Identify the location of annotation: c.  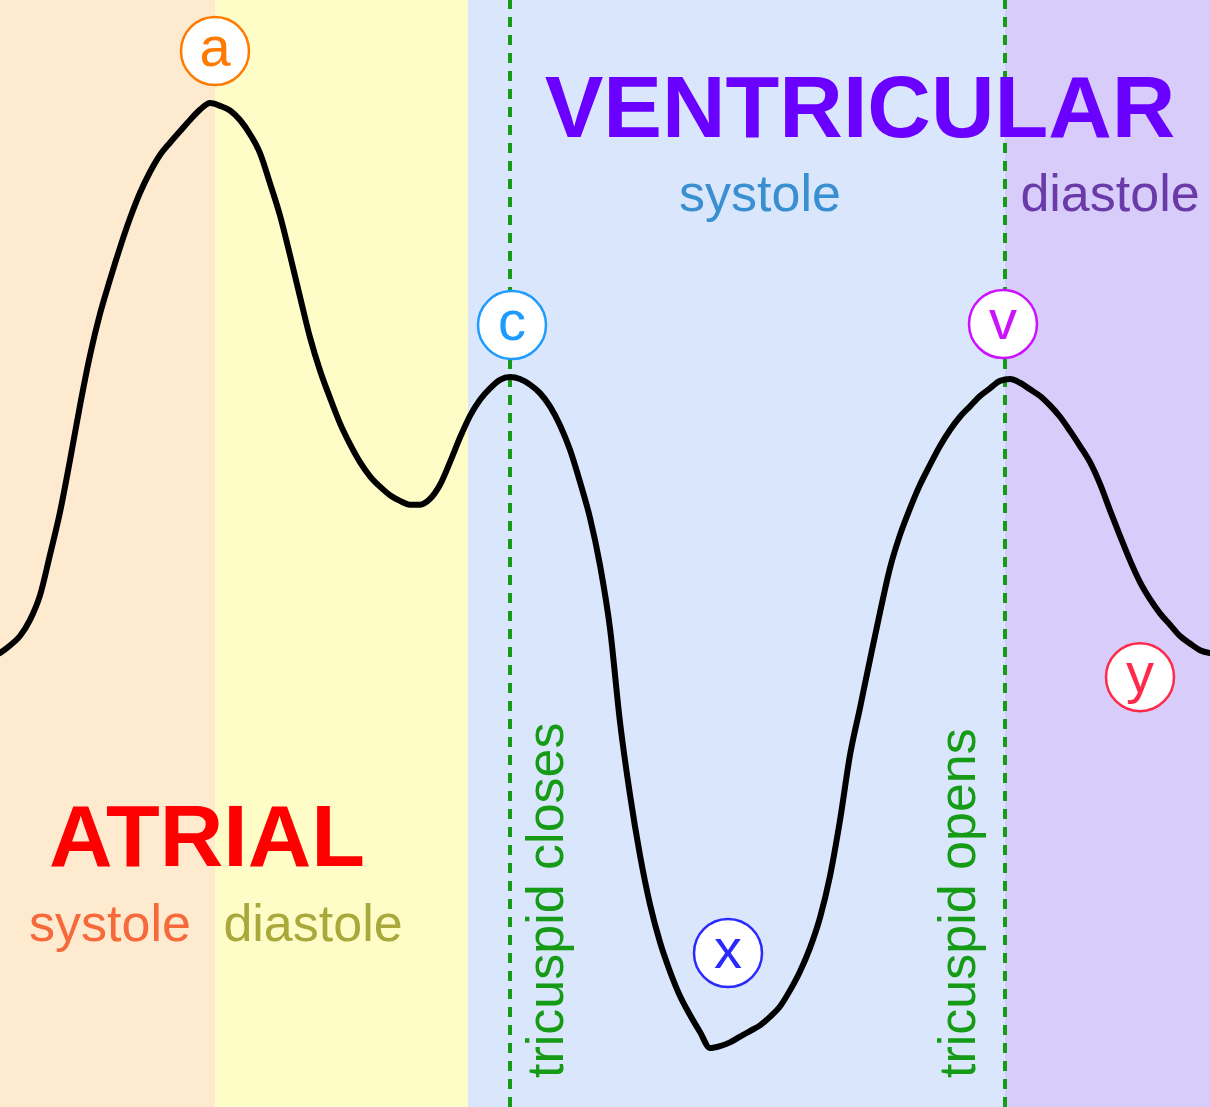
(512, 321).